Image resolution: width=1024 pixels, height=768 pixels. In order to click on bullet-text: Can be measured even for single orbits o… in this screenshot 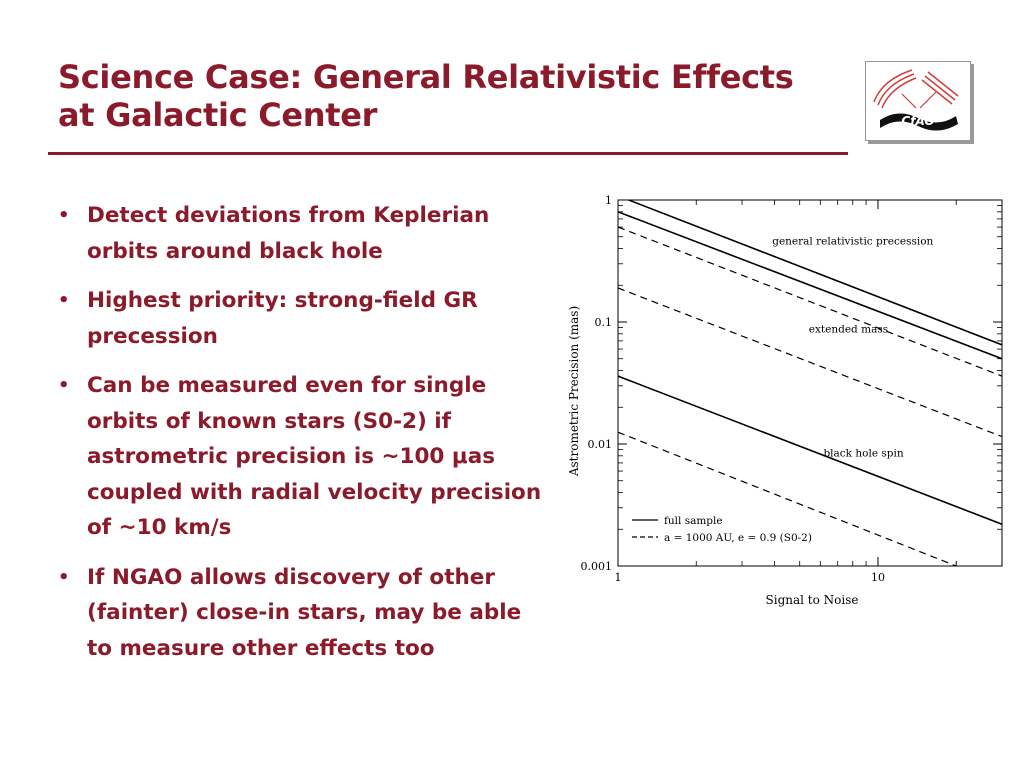, I will do `click(314, 456)`.